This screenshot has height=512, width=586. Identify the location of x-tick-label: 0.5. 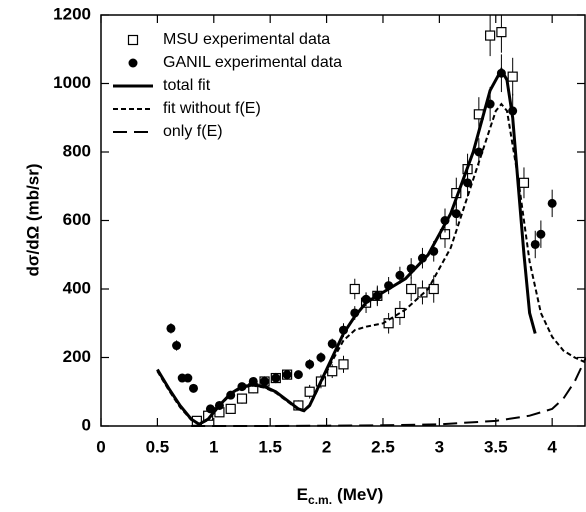
(158, 446).